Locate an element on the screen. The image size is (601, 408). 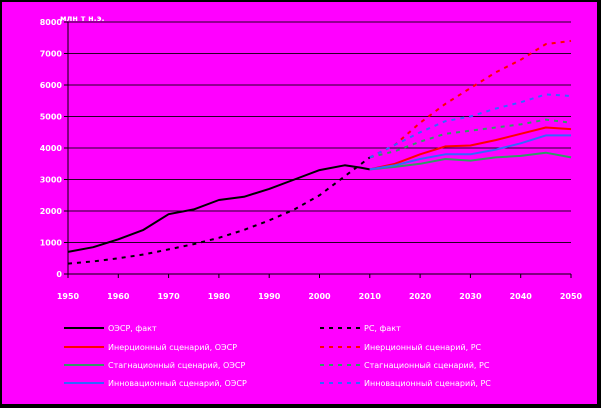
legend-label: Стагнационный сценарий, ОЭСР is located at coordinates (176, 365).